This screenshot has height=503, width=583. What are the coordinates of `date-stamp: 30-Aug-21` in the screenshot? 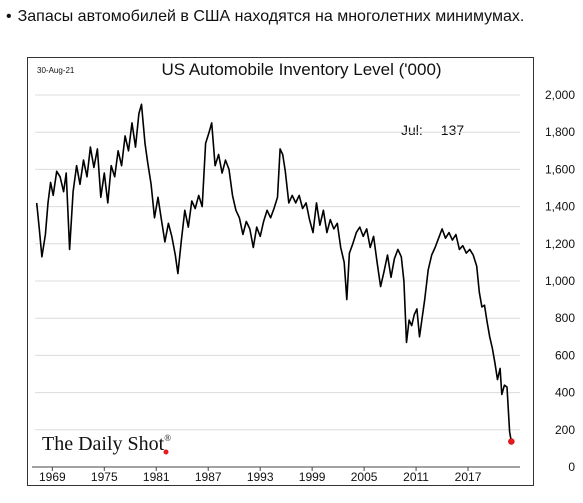 It's located at (56, 70).